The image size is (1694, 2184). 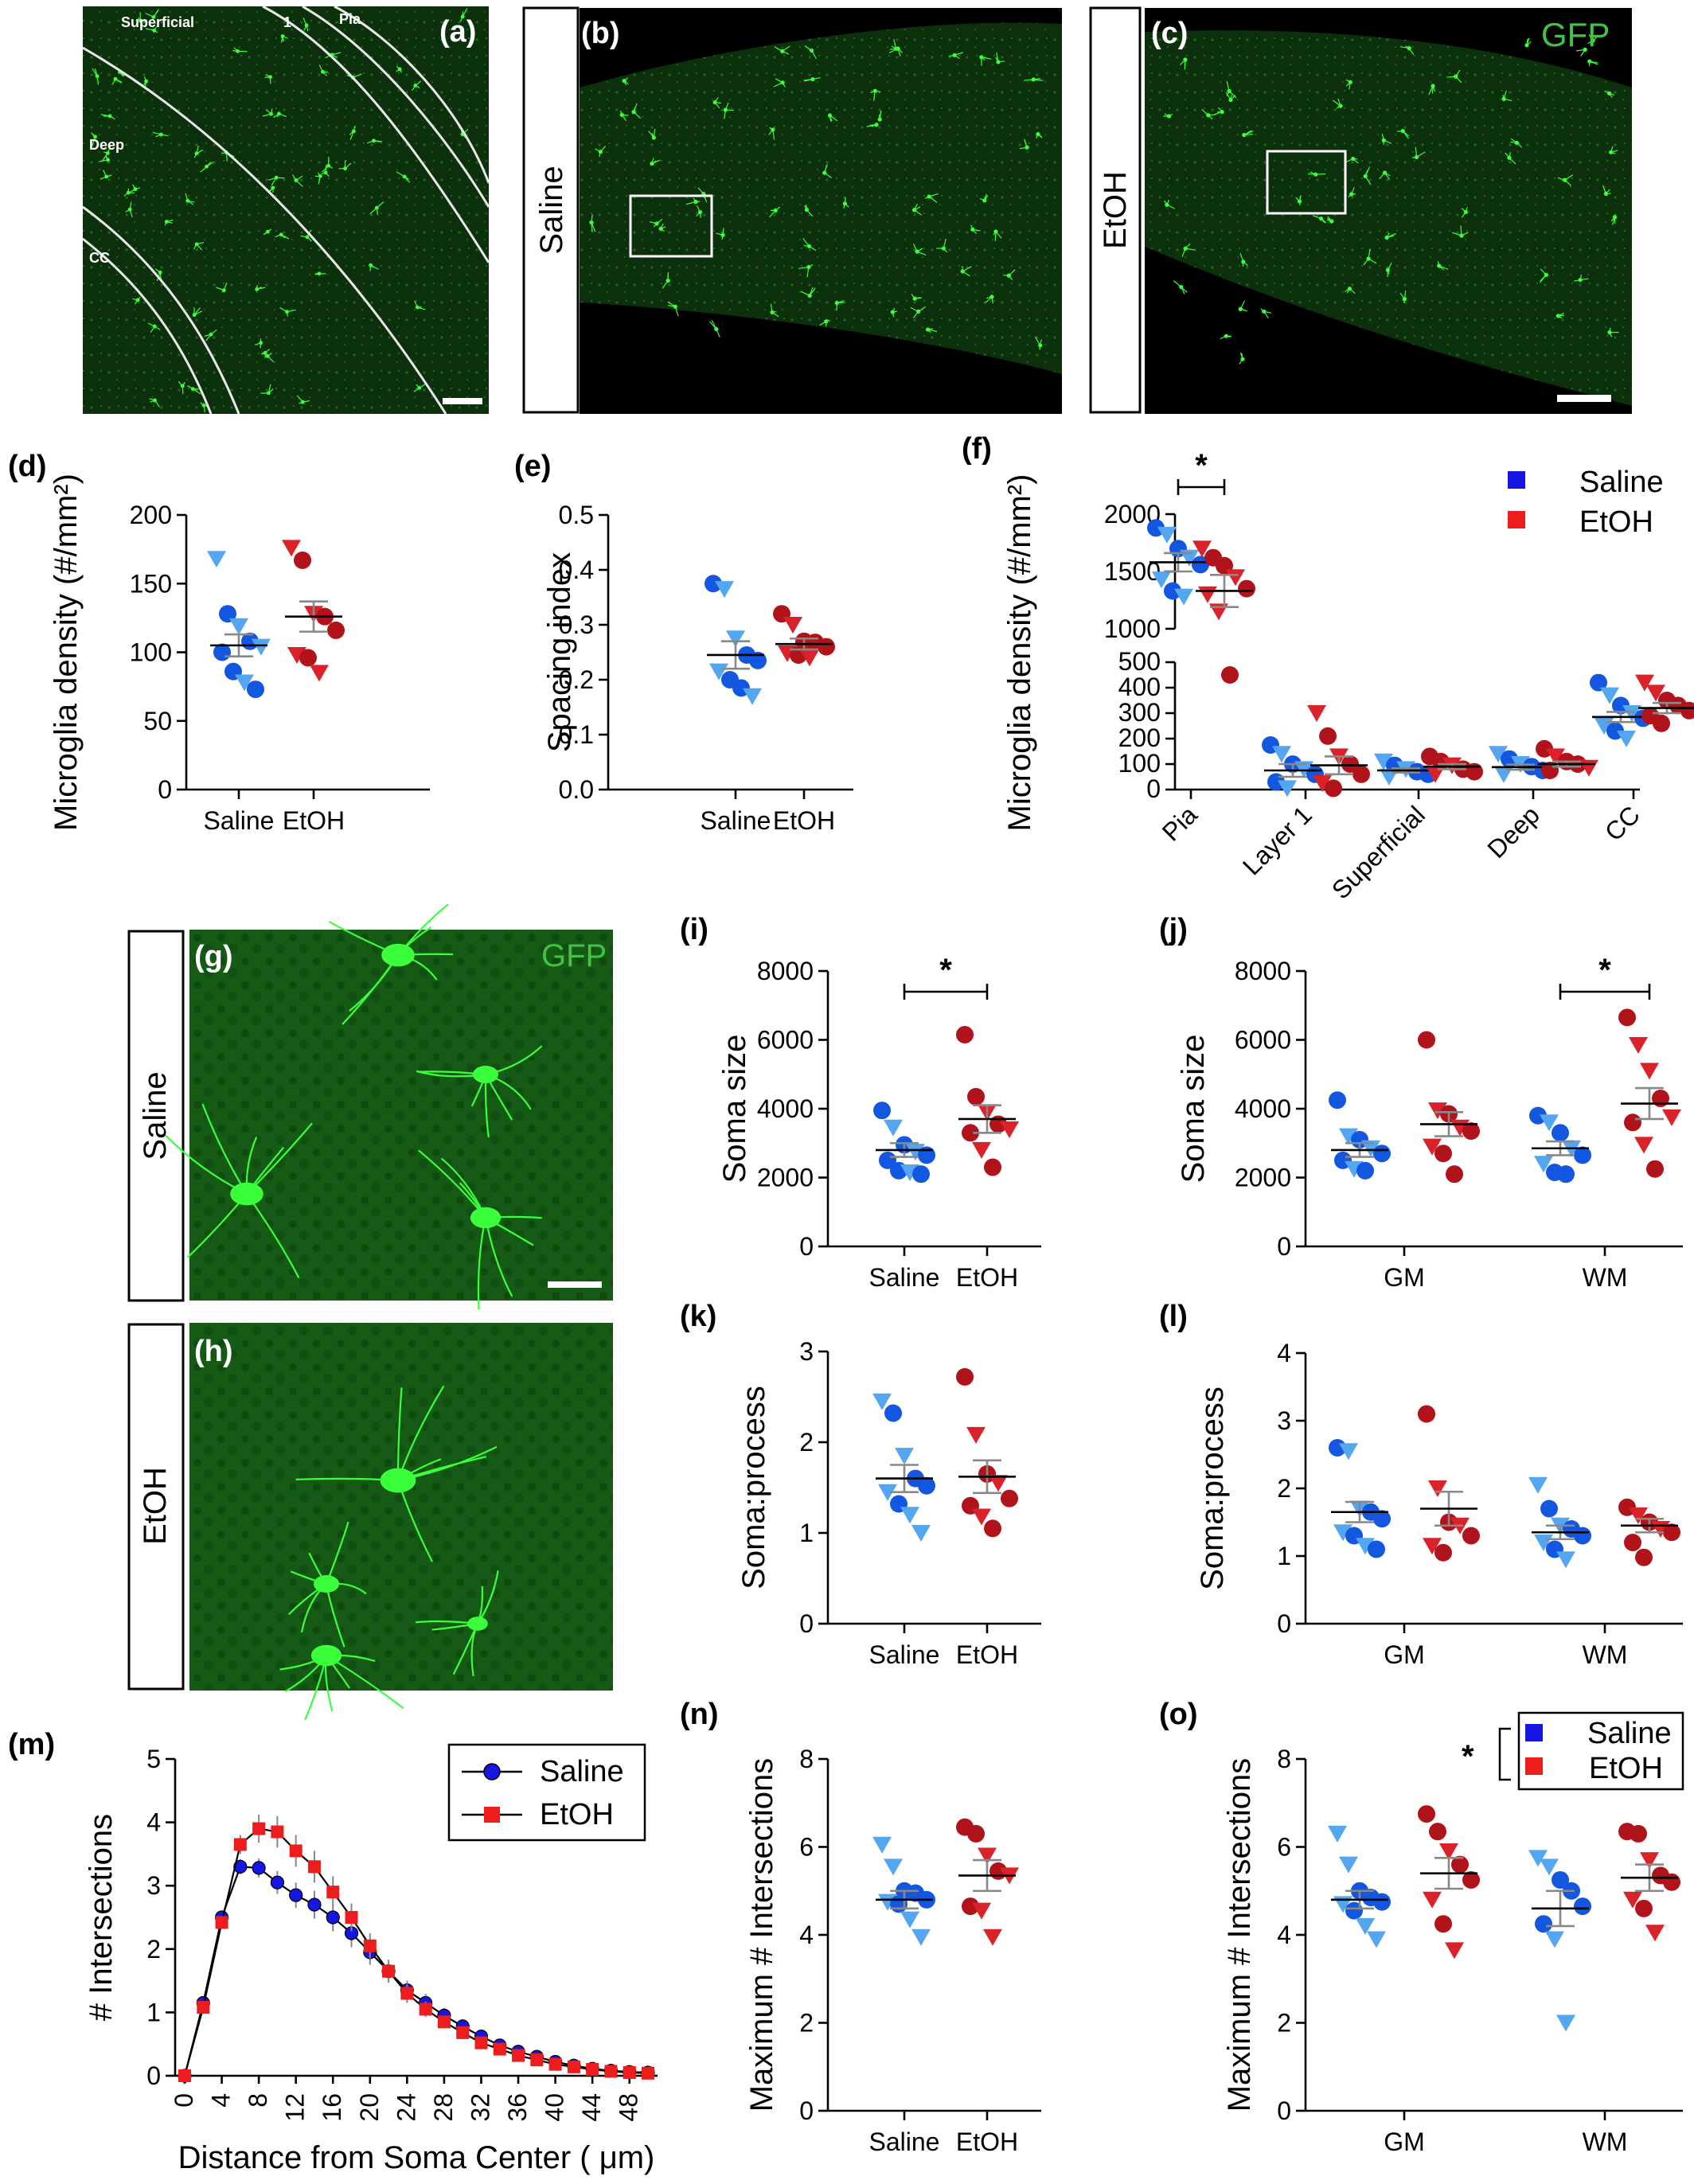 I want to click on y-axis-label: Microglia density (#/mm²), so click(x=66, y=652).